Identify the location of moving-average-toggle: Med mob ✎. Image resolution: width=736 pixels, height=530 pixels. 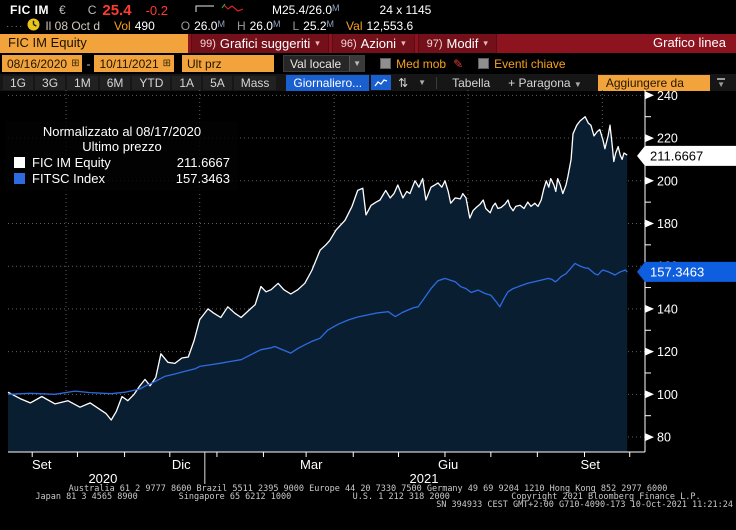
(421, 64).